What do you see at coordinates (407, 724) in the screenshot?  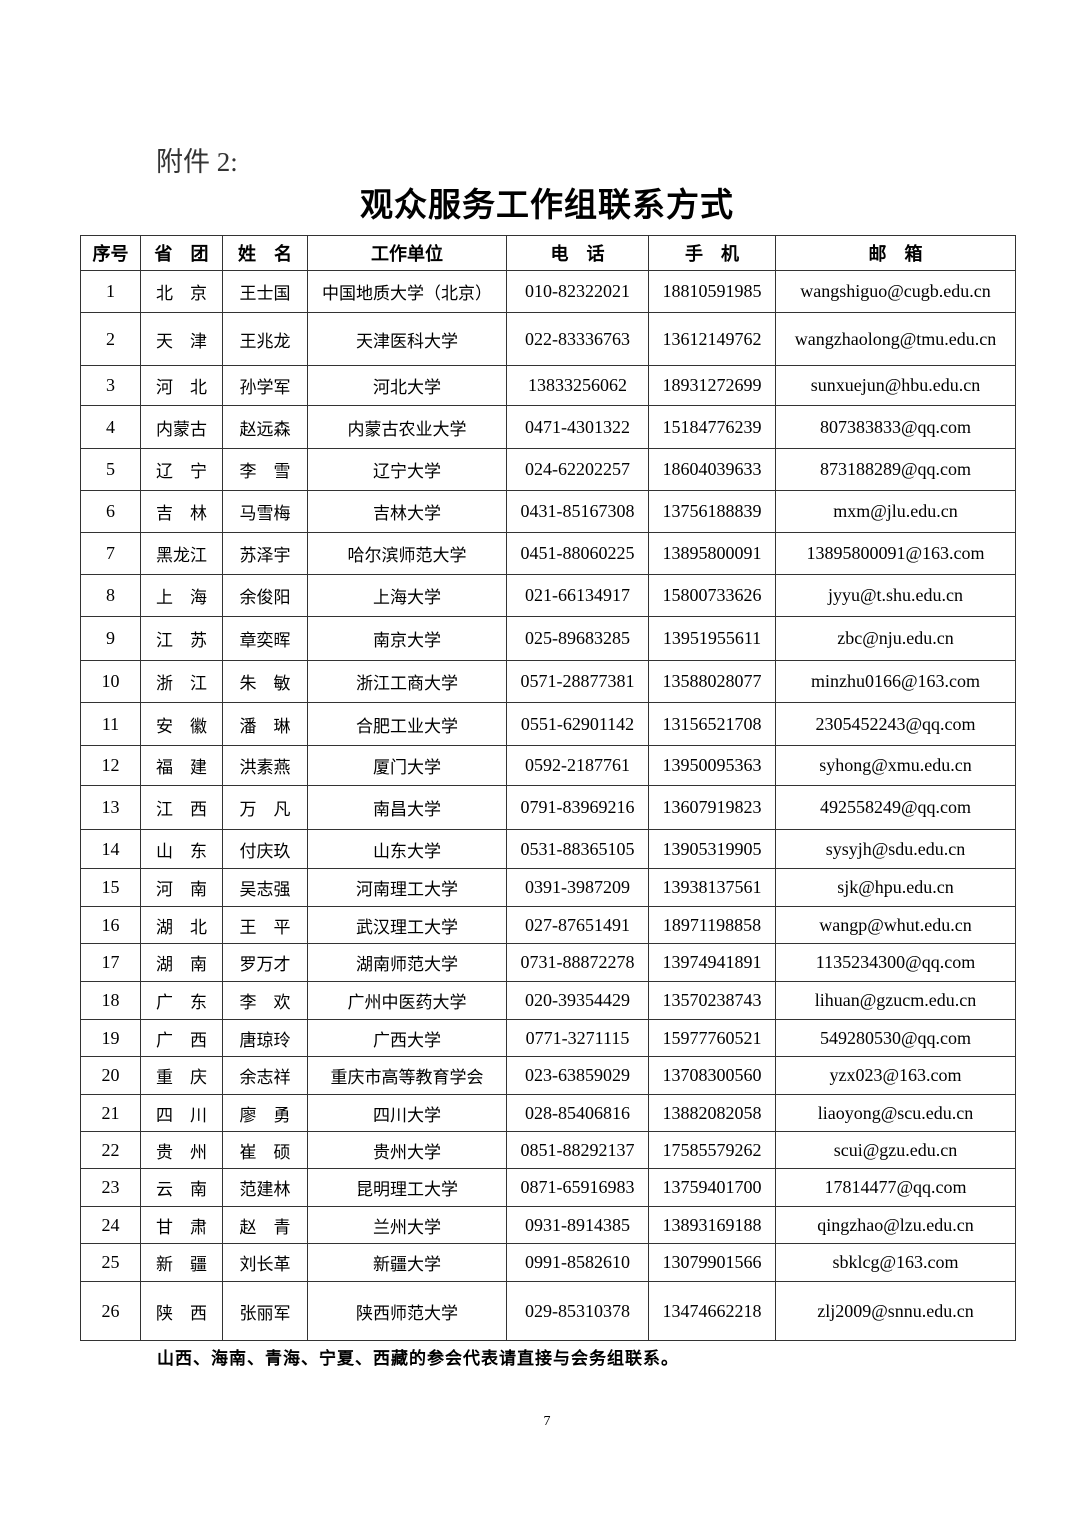 I see `cell-organization: 合肥工业大学` at bounding box center [407, 724].